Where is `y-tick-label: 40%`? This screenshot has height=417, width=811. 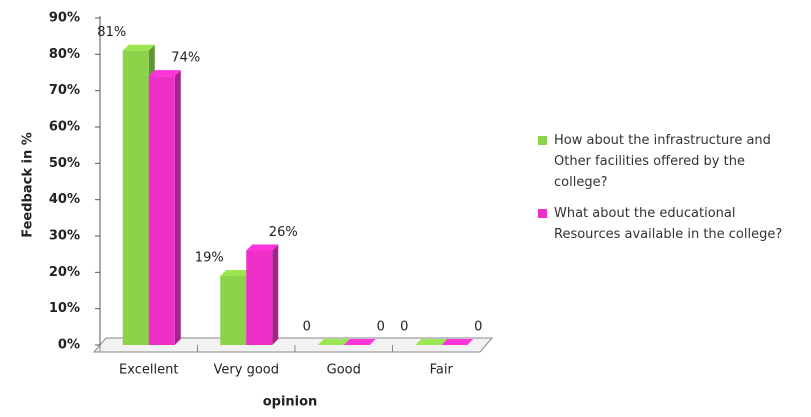
y-tick-label: 40% is located at coordinates (64, 199).